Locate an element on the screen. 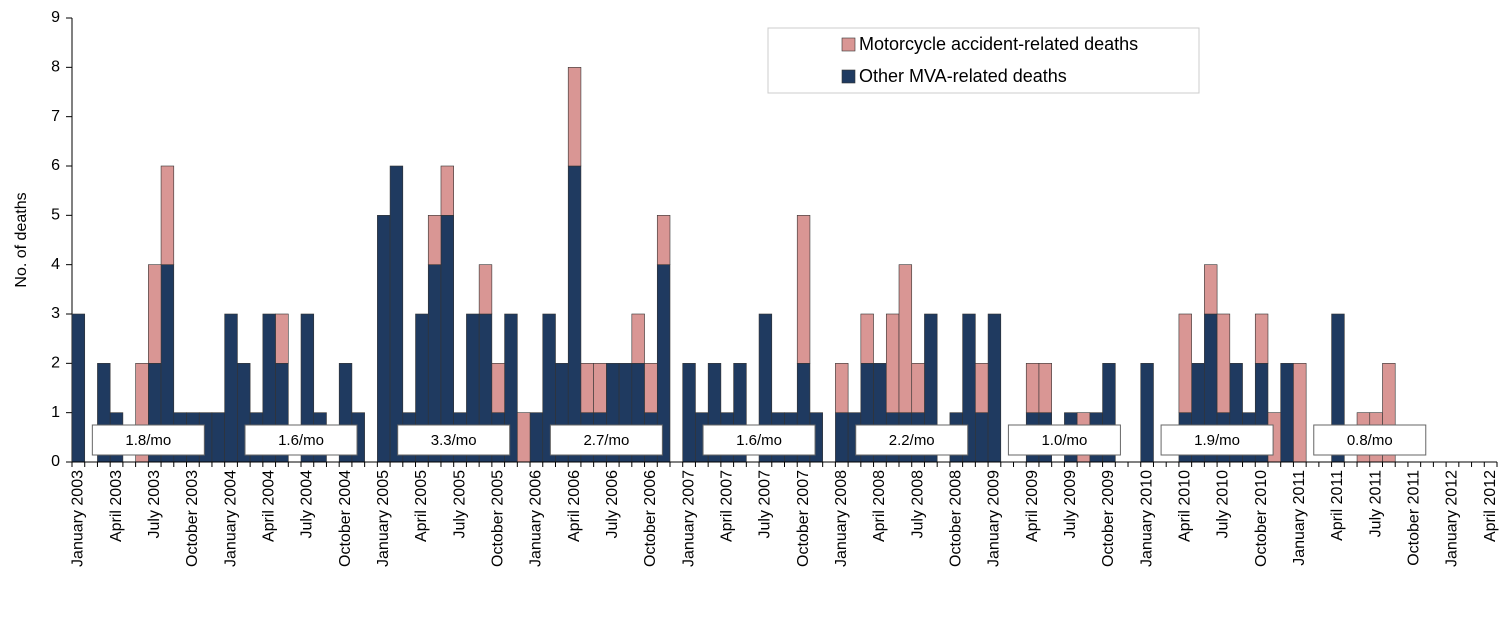  y-tick-label: 7 is located at coordinates (55, 116).